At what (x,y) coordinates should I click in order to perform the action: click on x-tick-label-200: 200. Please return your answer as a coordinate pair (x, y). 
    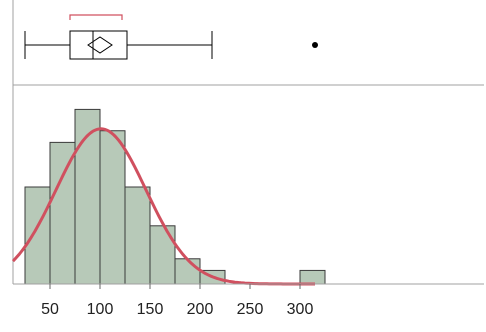
    Looking at the image, I should click on (200, 309).